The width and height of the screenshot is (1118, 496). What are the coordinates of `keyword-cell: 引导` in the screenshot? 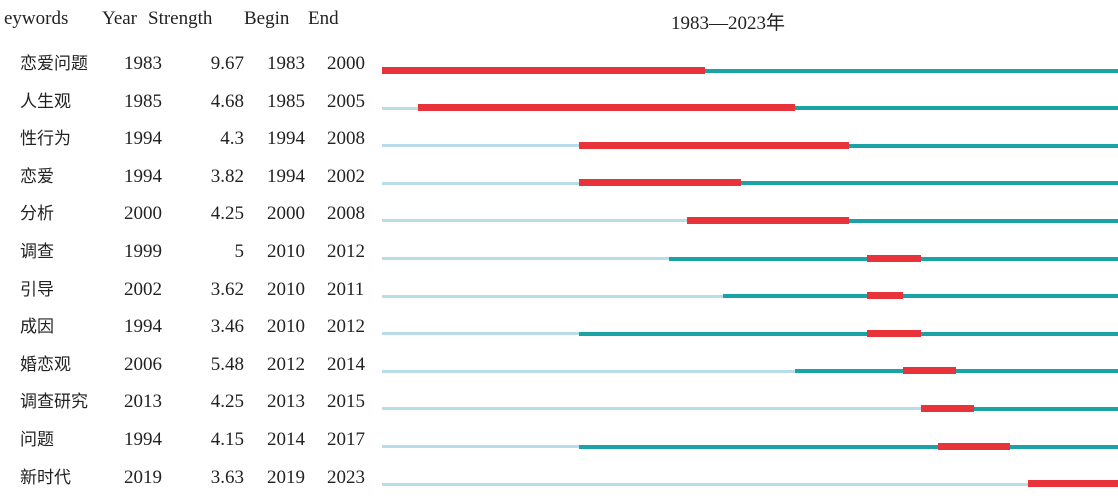 It's located at (37, 289).